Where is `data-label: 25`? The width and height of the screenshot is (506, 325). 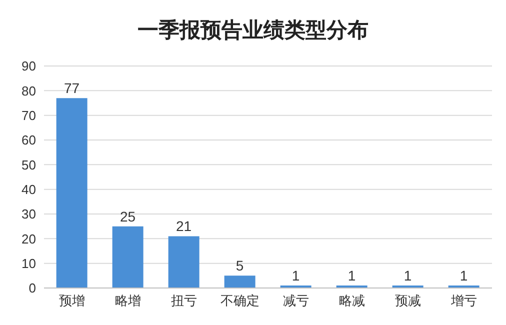
data-label: 25 is located at coordinates (128, 216).